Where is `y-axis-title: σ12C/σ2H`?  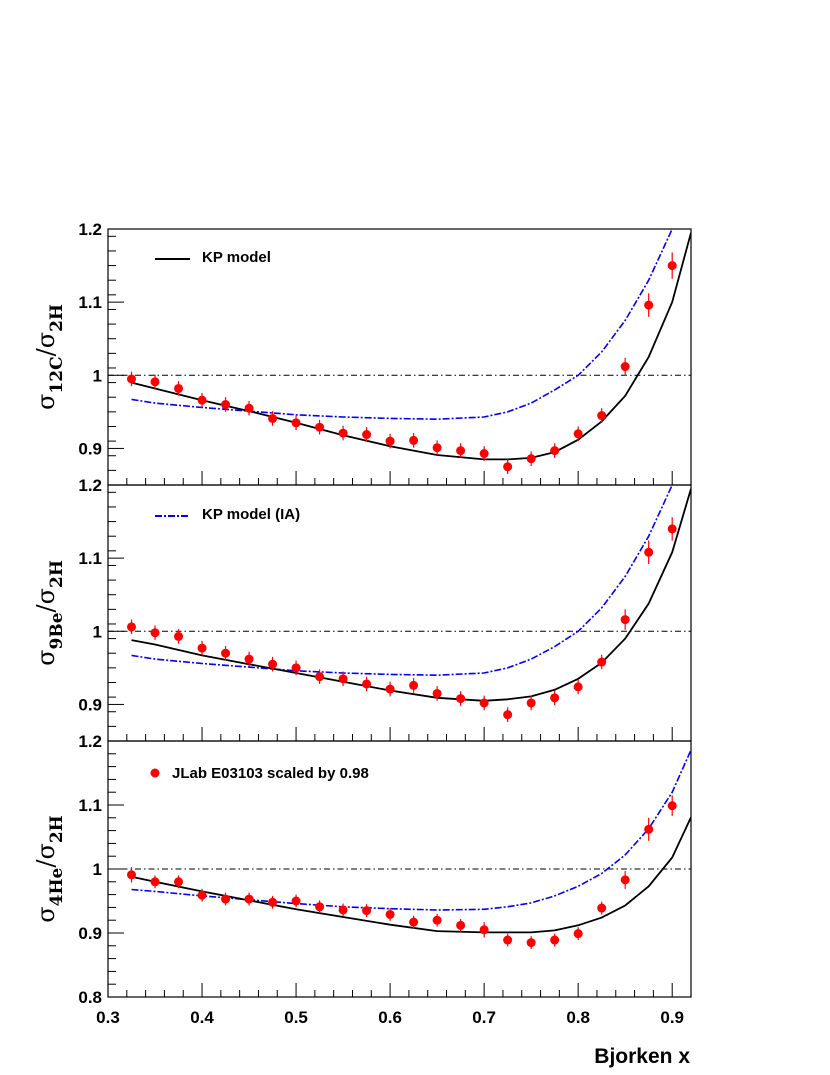
y-axis-title: σ12C/σ2H is located at coordinates (49, 357).